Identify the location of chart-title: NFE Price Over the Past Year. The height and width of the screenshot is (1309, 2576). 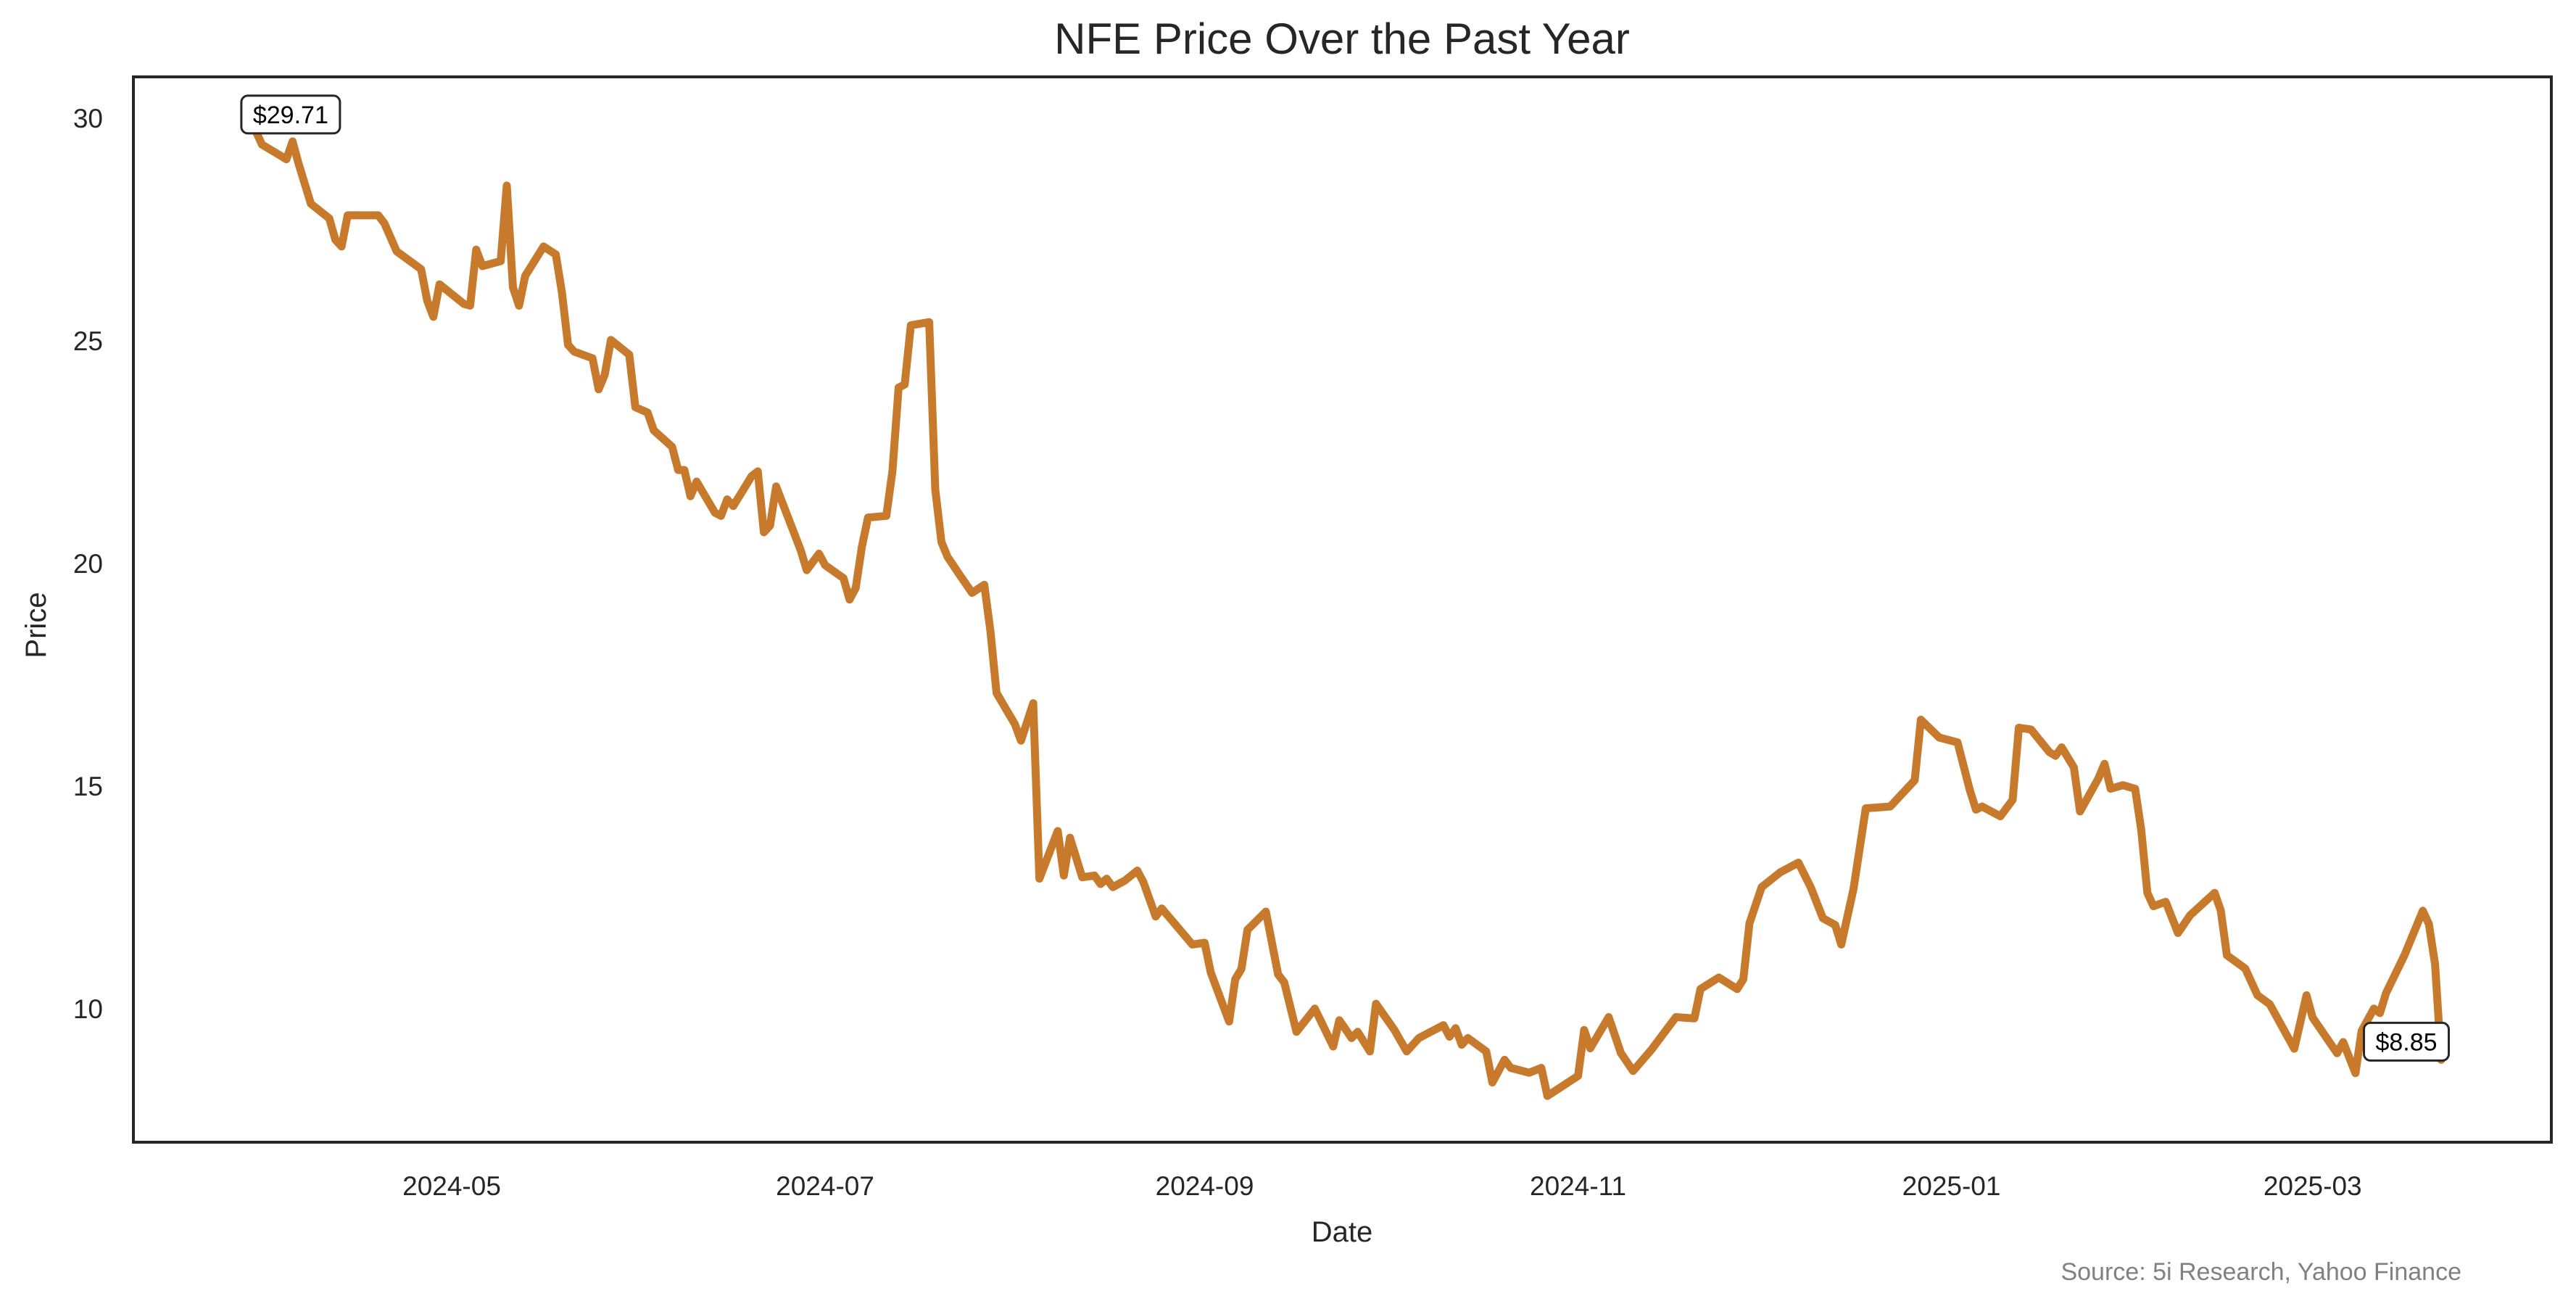
(1342, 39).